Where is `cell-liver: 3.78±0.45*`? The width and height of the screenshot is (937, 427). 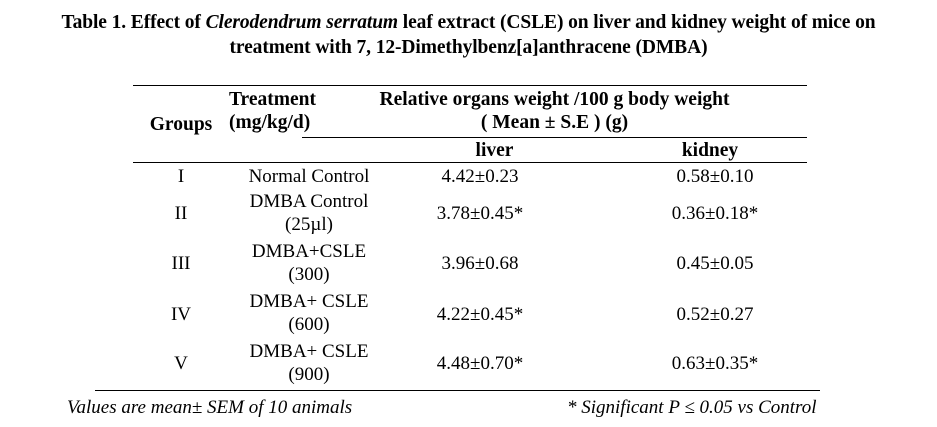 cell-liver: 3.78±0.45* is located at coordinates (480, 213).